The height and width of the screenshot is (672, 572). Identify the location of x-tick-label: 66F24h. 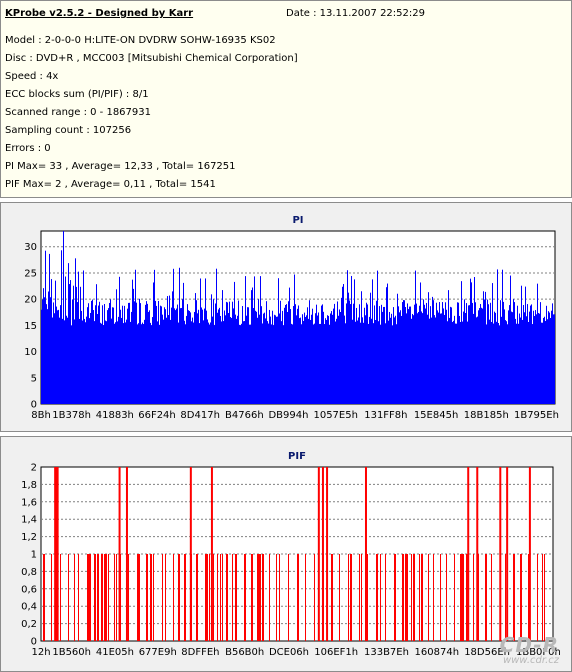
(157, 415).